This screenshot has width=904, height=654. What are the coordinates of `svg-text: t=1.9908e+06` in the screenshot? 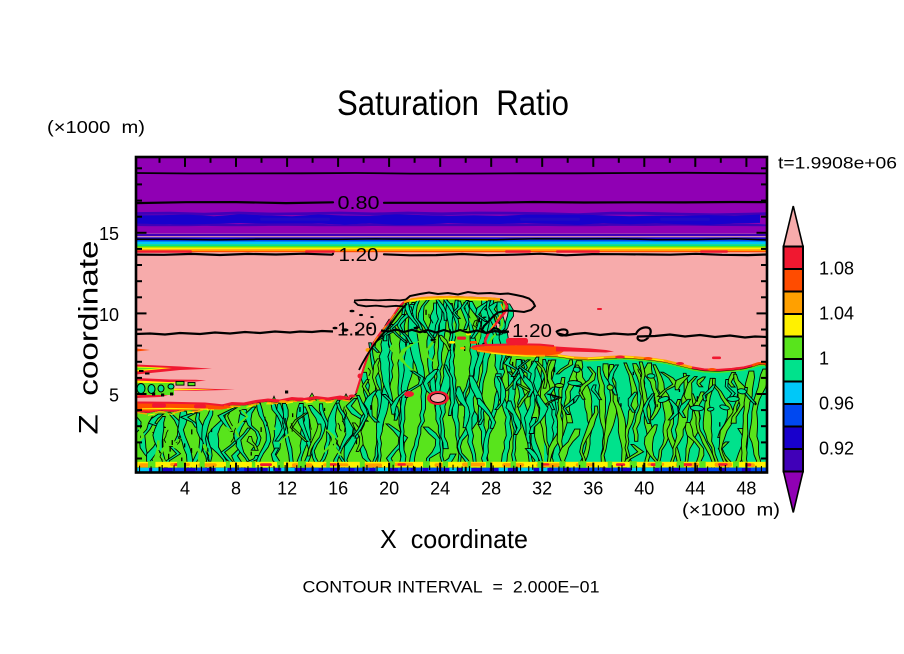 It's located at (837, 163).